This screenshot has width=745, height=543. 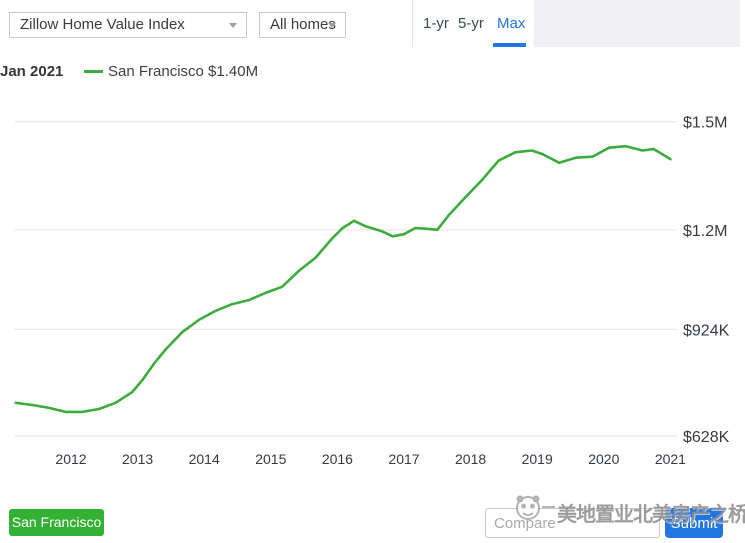 What do you see at coordinates (70, 459) in the screenshot?
I see `x-tick-label: 2012` at bounding box center [70, 459].